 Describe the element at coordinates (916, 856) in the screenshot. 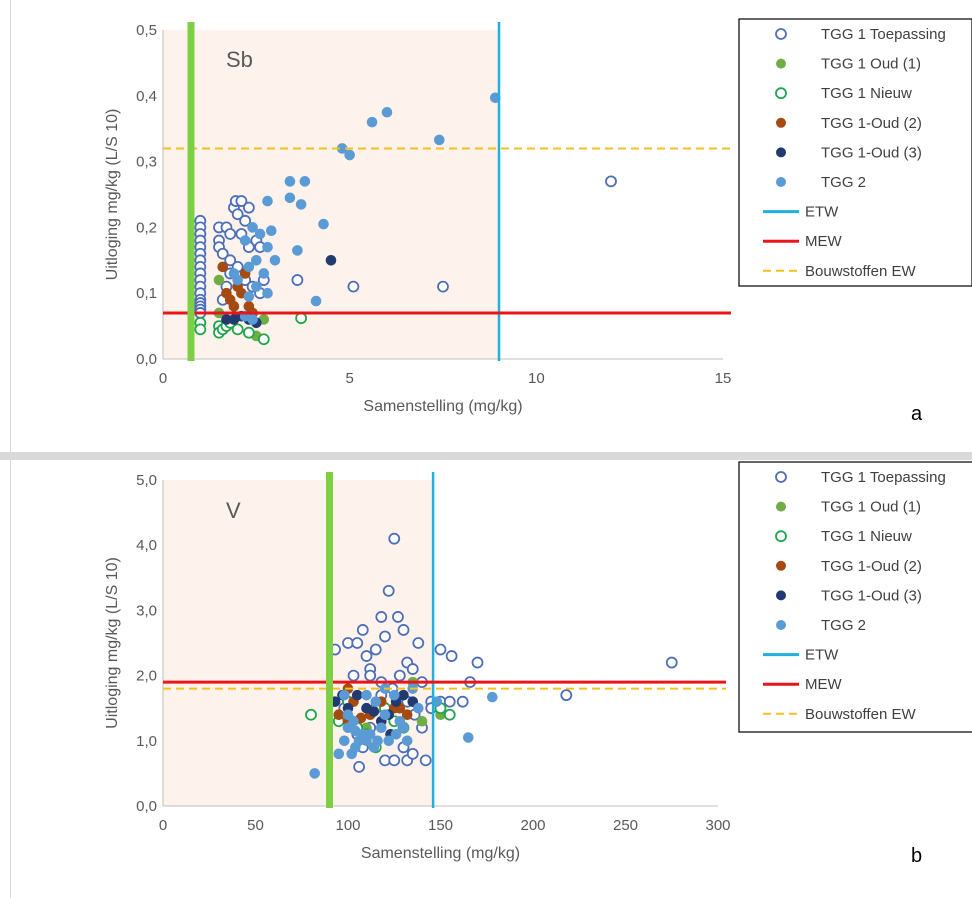

I see `panel-letter: b` at that location.